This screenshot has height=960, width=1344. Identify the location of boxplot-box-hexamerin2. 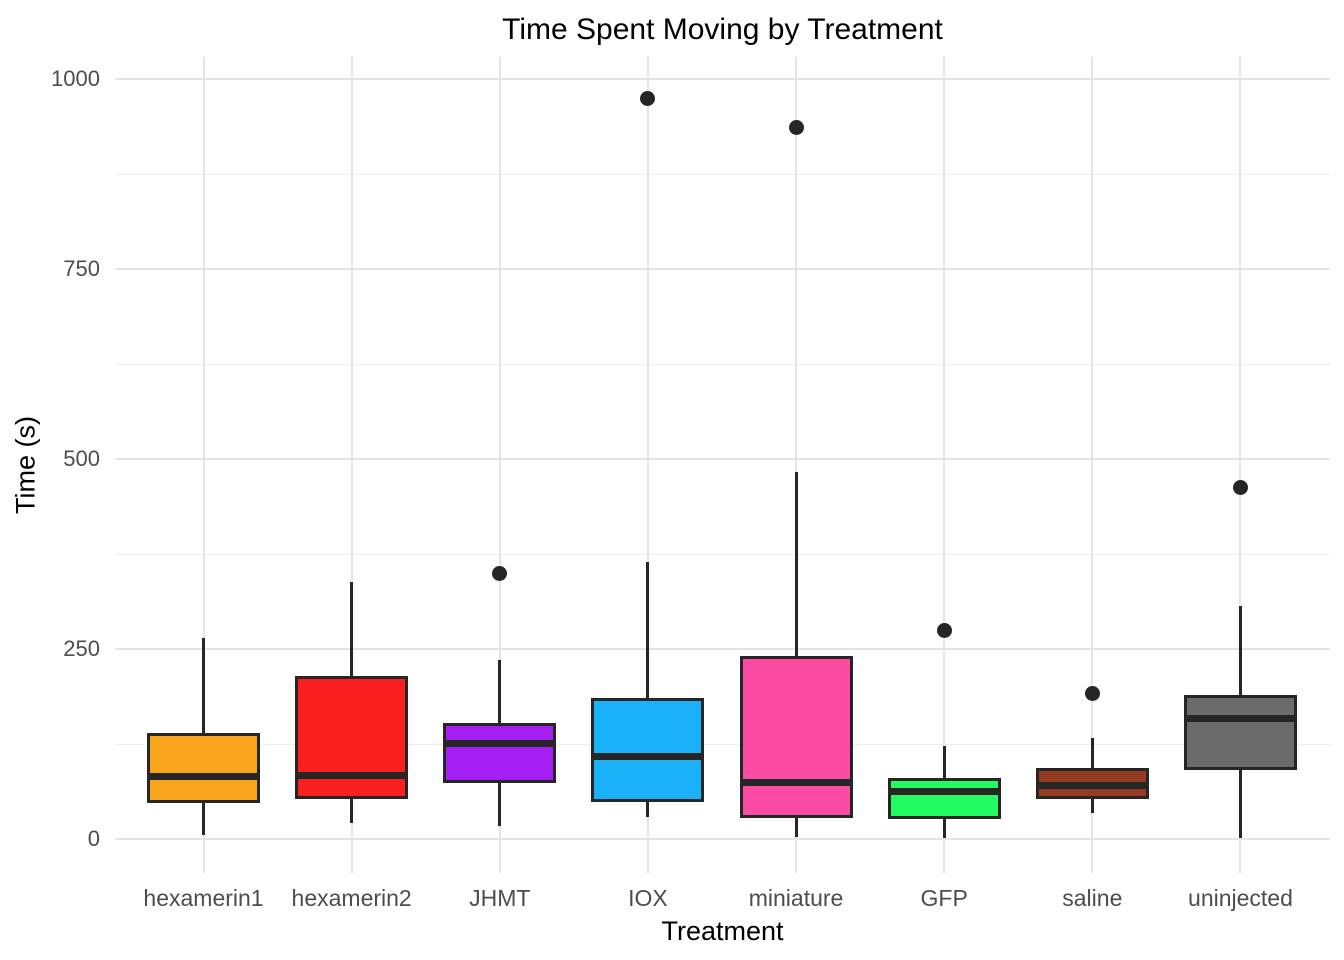
(352, 737).